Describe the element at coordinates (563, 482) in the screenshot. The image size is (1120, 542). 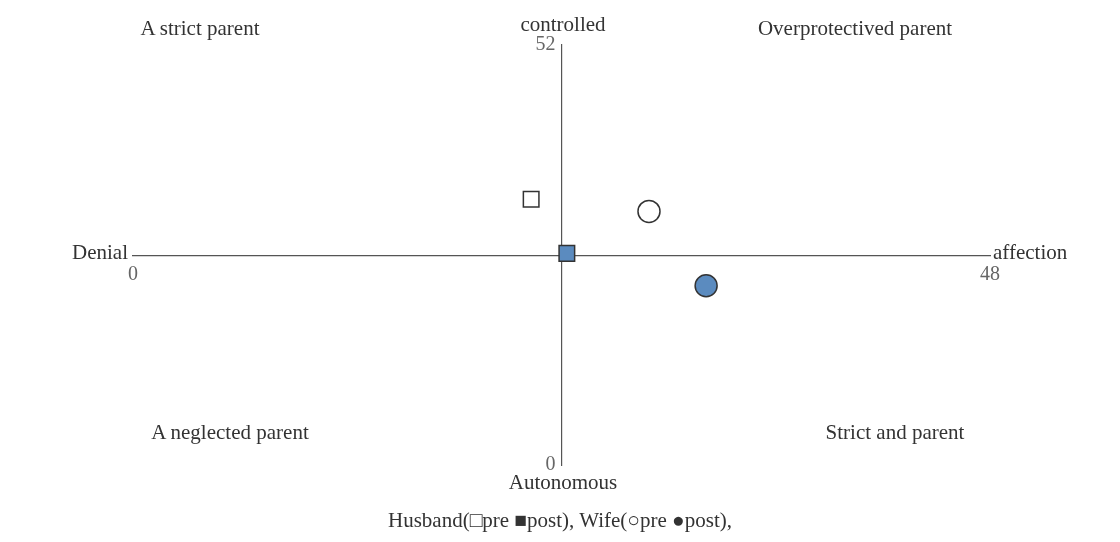
I see `text: Autonomous` at that location.